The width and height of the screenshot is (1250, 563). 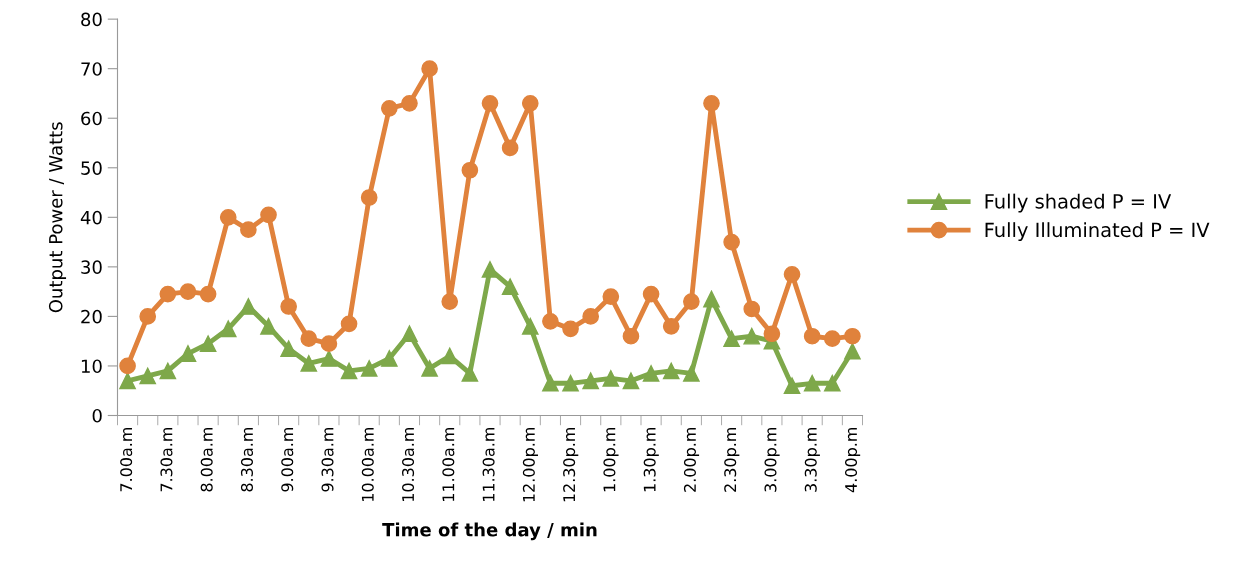 I want to click on y-tick-label: 50, so click(x=91, y=168).